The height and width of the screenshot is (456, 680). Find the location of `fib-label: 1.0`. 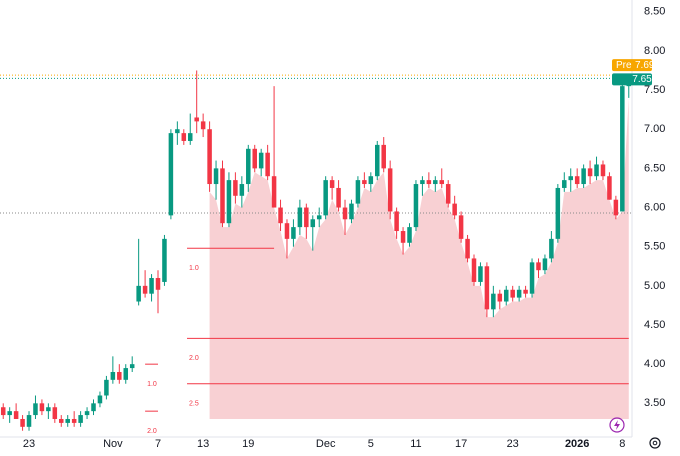

fib-label: 1.0 is located at coordinates (194, 268).